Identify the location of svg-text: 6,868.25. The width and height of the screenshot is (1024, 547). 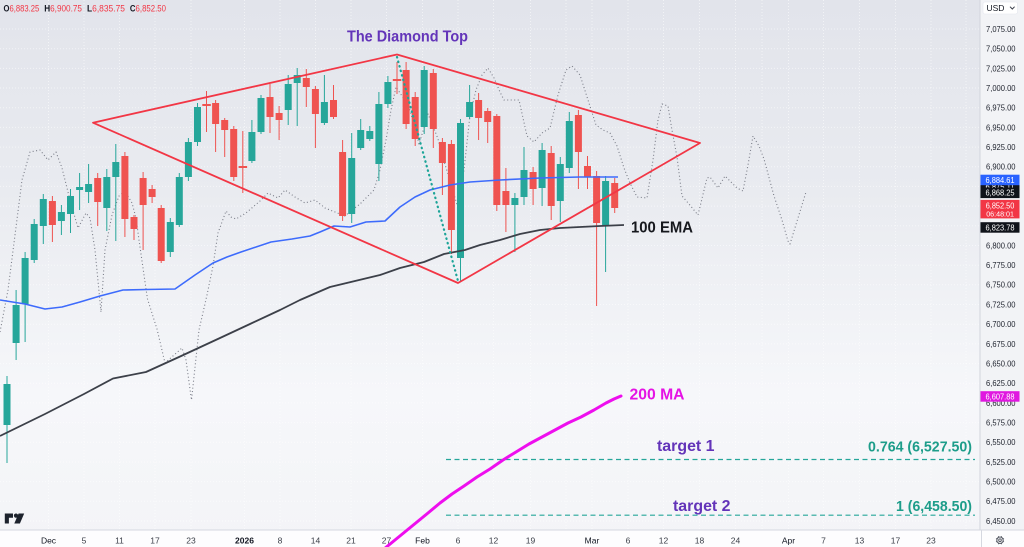
(1001, 193).